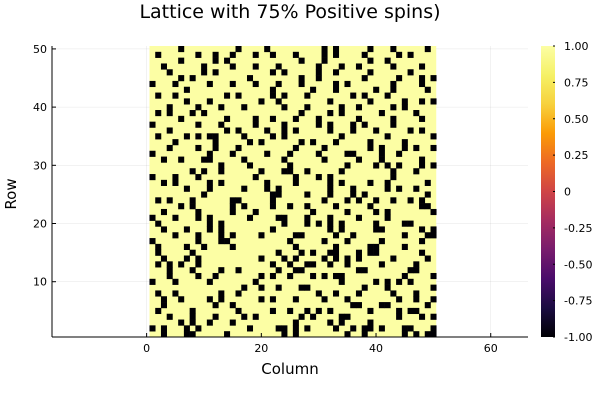 Image resolution: width=600 pixels, height=400 pixels. I want to click on y-tick-label: 40, so click(40, 107).